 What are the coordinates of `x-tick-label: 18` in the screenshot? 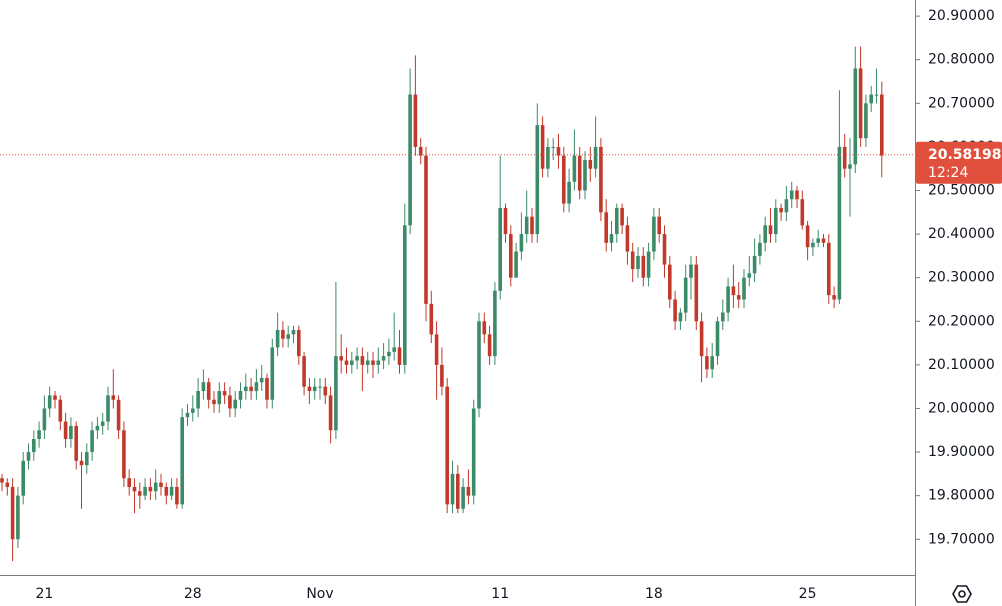 It's located at (654, 594).